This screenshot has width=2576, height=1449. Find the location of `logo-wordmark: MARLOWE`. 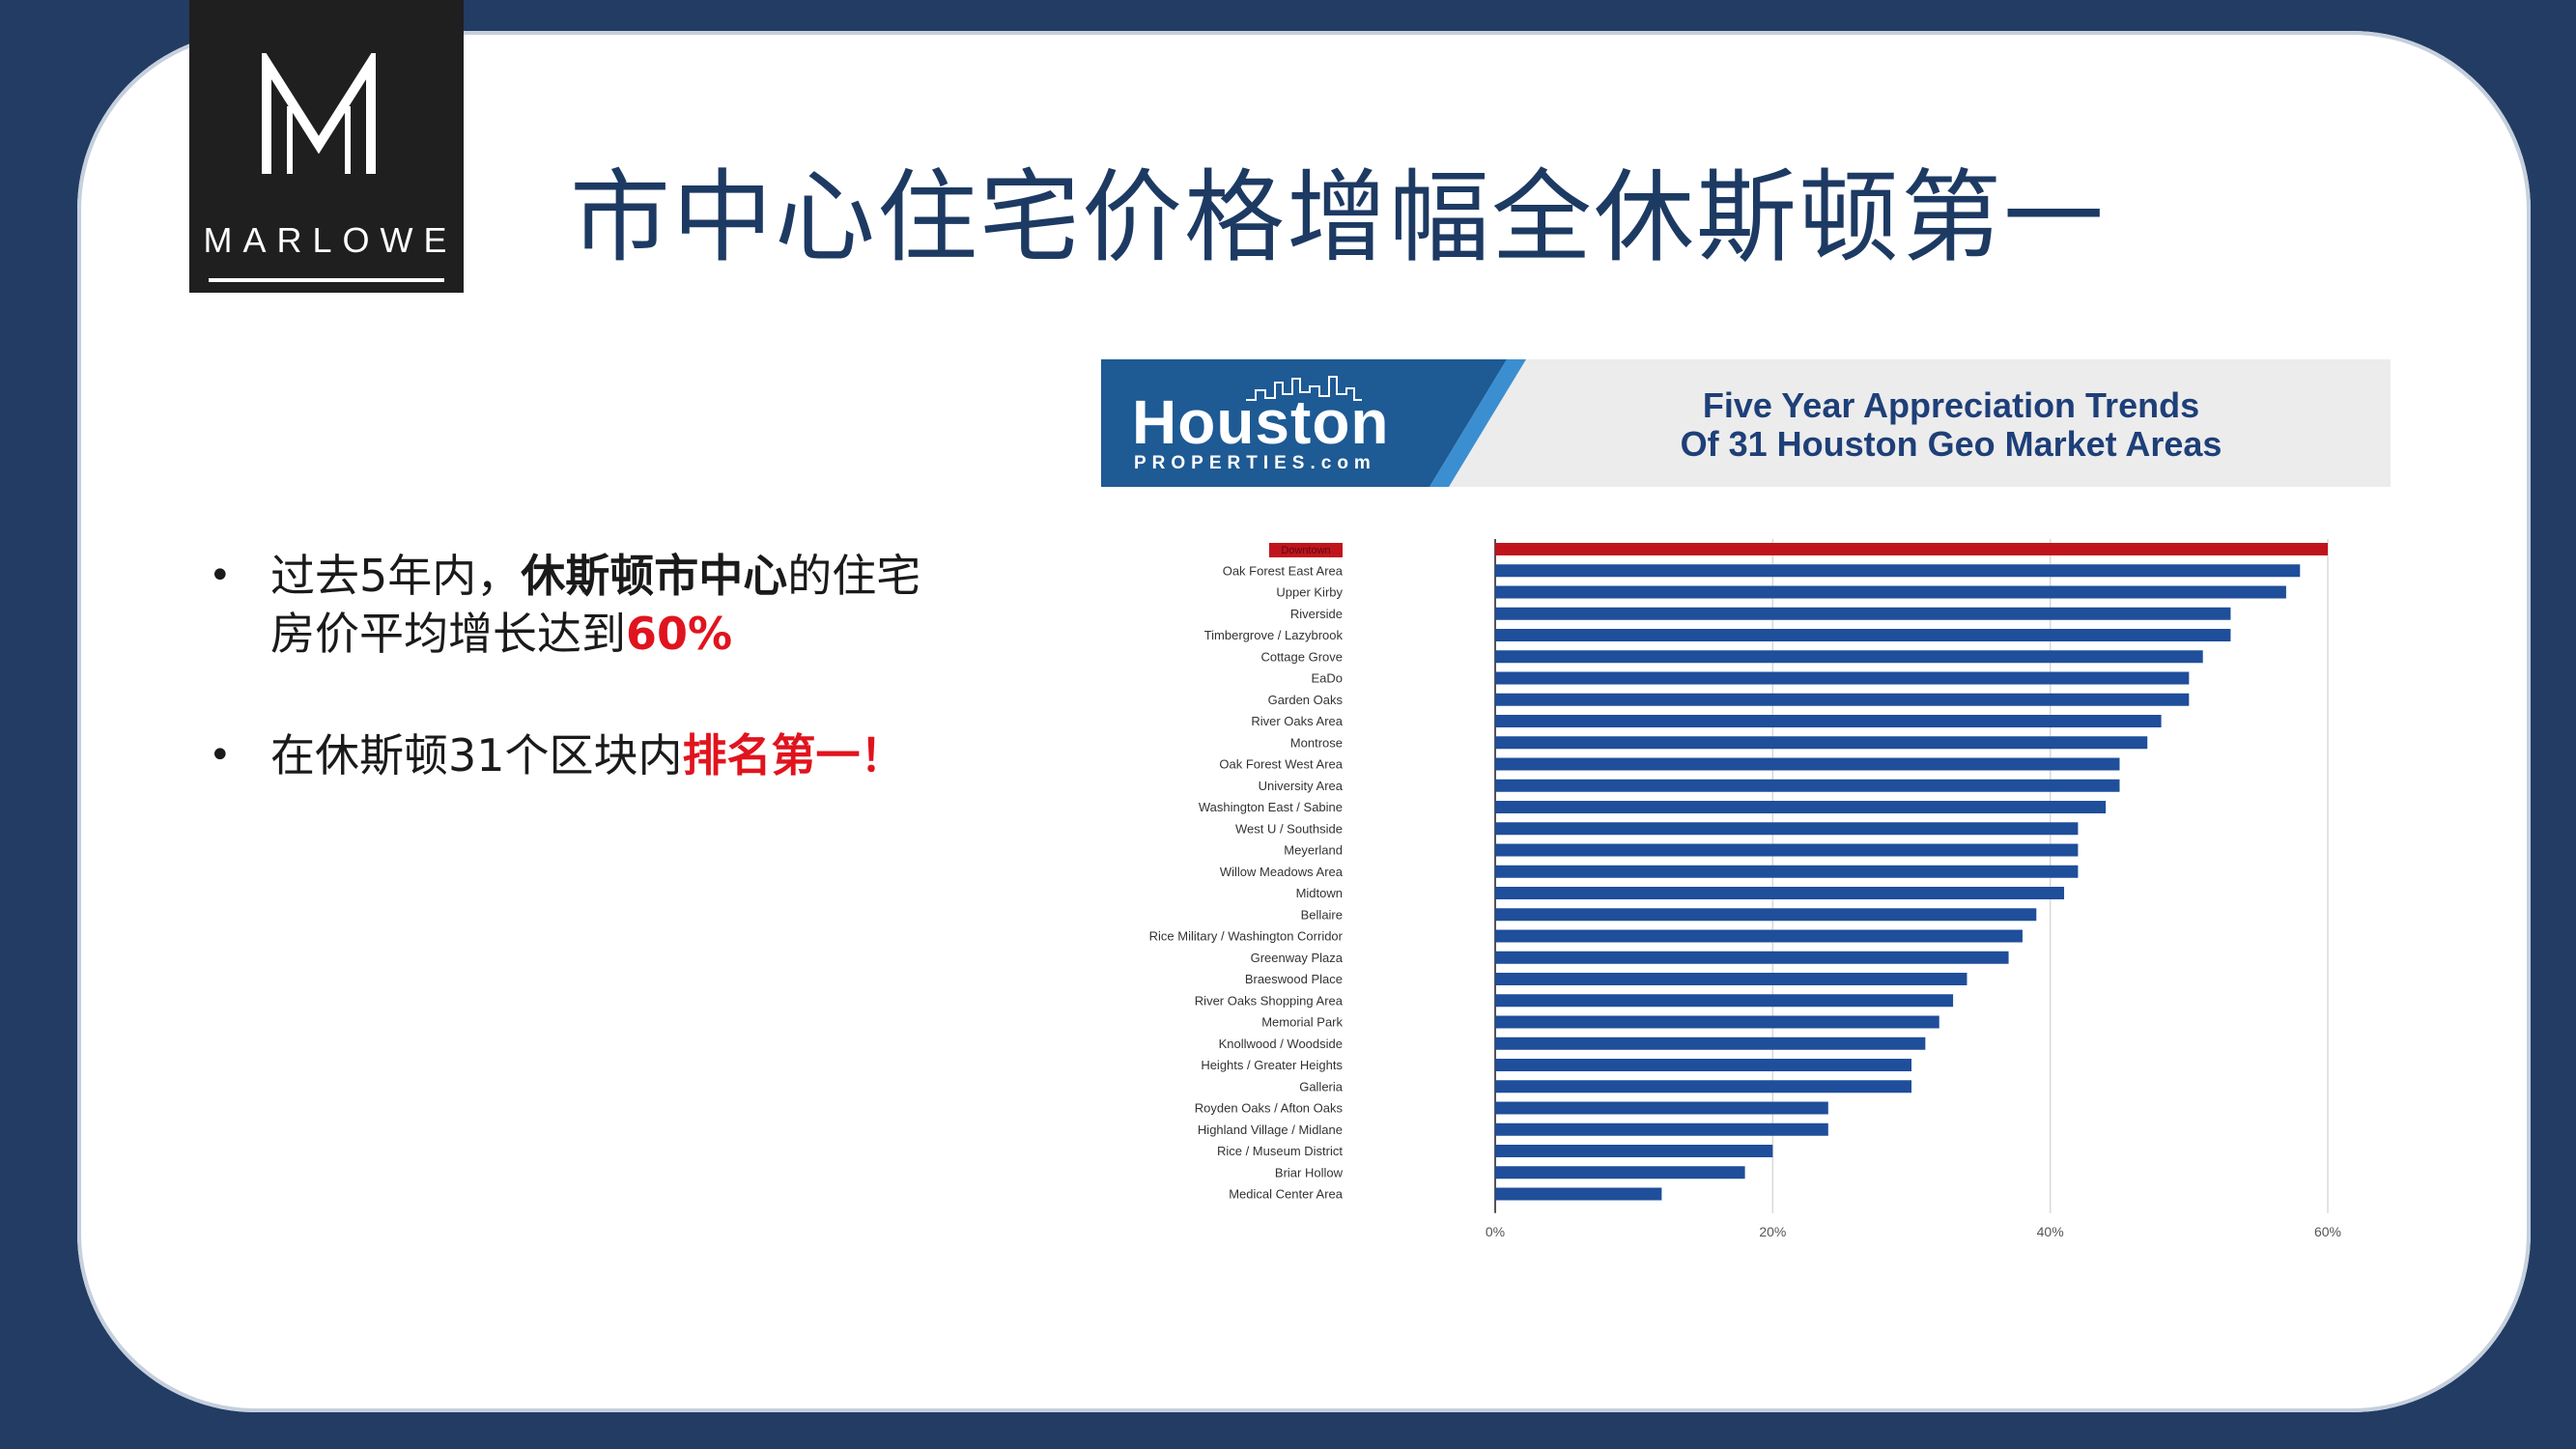

logo-wordmark: MARLOWE is located at coordinates (330, 240).